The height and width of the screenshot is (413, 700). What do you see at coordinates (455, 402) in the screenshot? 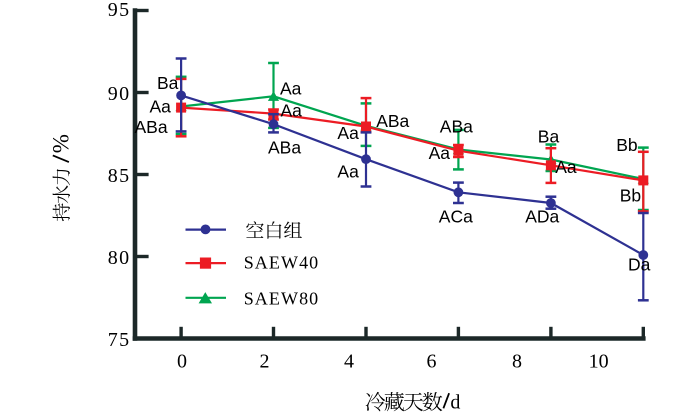
I see `svg-text: d` at bounding box center [455, 402].